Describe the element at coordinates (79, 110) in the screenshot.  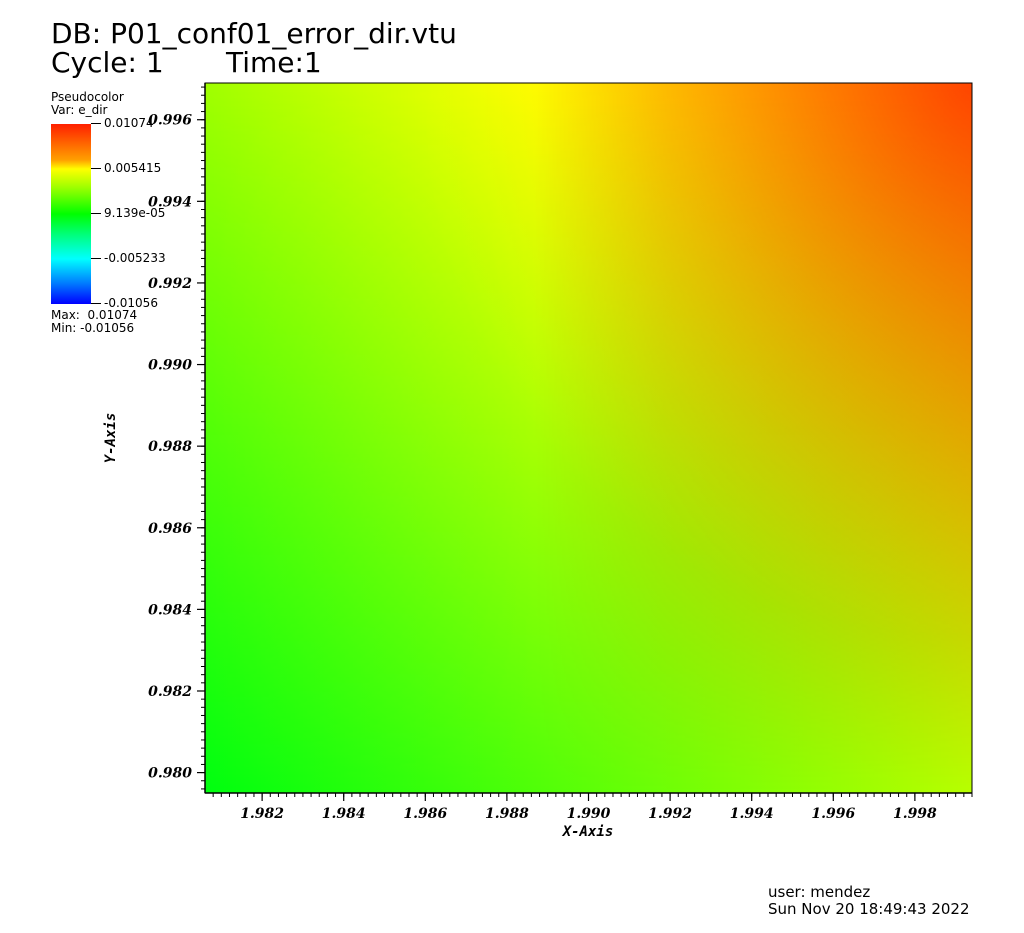
I see `legend-var: Var: e_dir` at that location.